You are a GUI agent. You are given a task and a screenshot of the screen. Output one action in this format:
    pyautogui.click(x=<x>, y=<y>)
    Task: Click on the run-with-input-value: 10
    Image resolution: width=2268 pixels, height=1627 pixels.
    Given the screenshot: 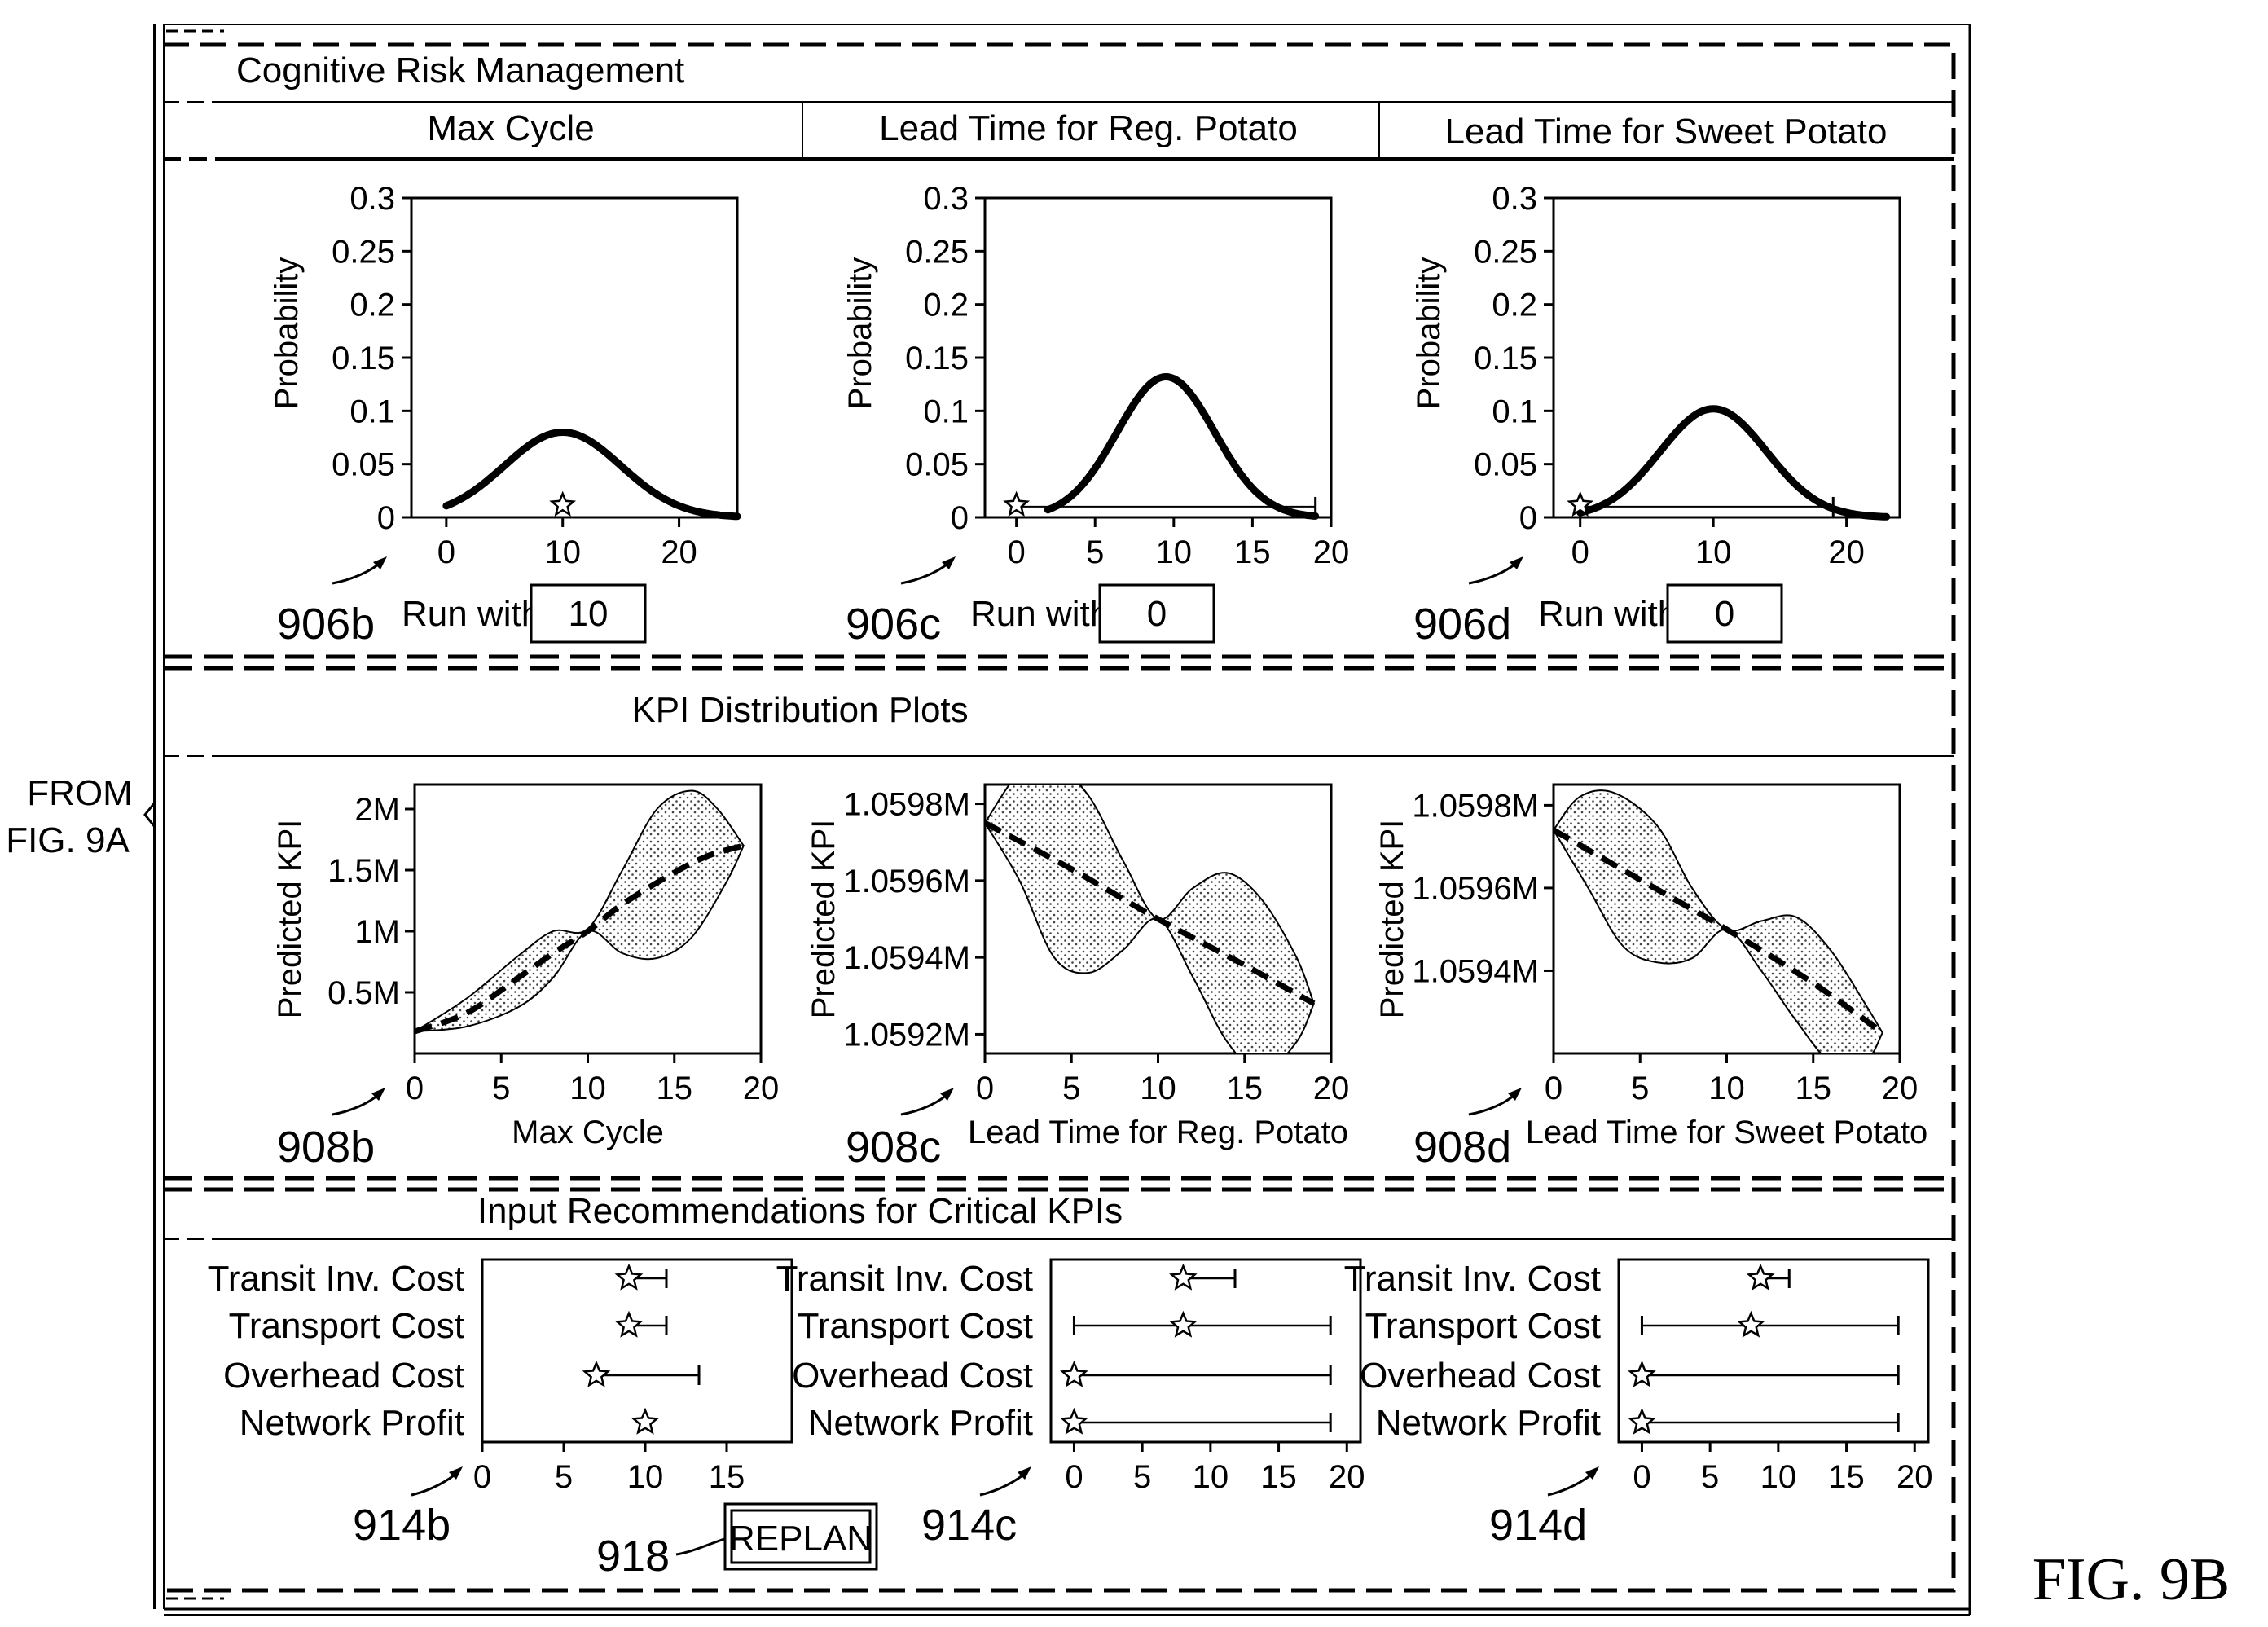 What is the action you would take?
    pyautogui.click(x=589, y=614)
    